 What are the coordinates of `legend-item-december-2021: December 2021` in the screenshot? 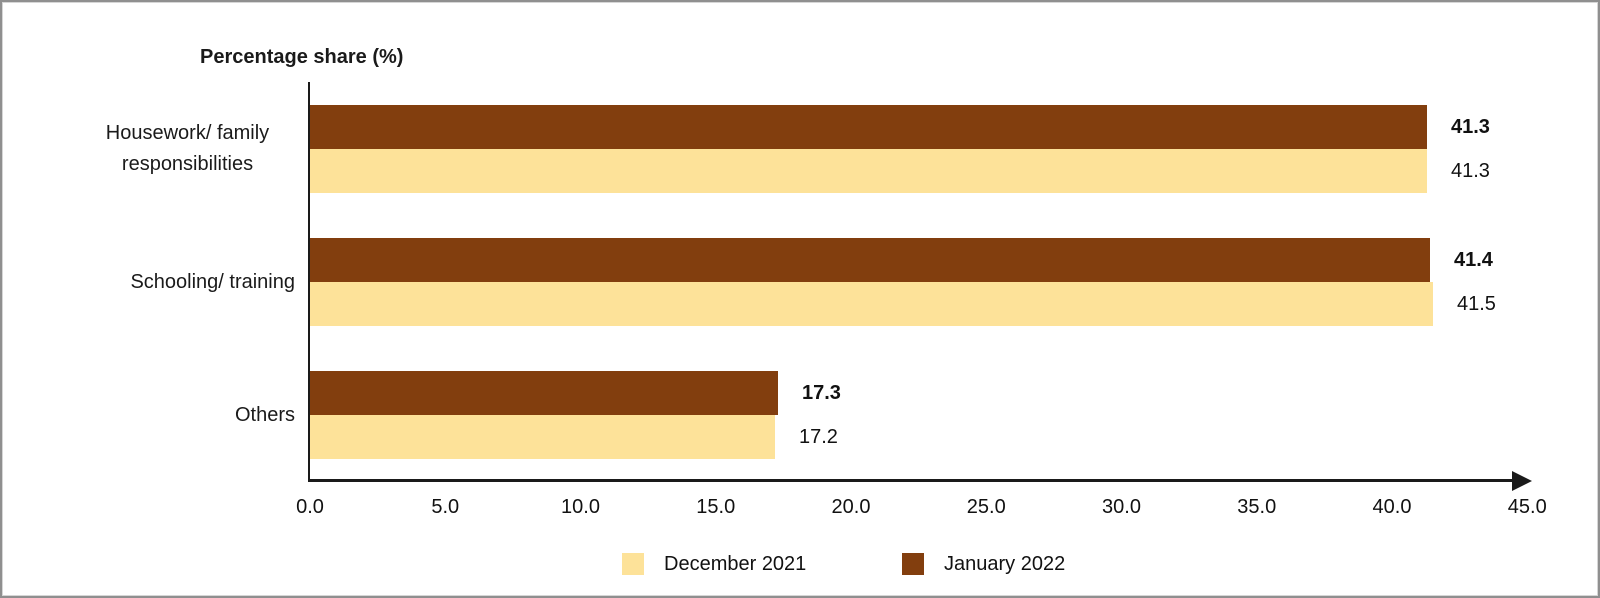 It's located at (714, 564).